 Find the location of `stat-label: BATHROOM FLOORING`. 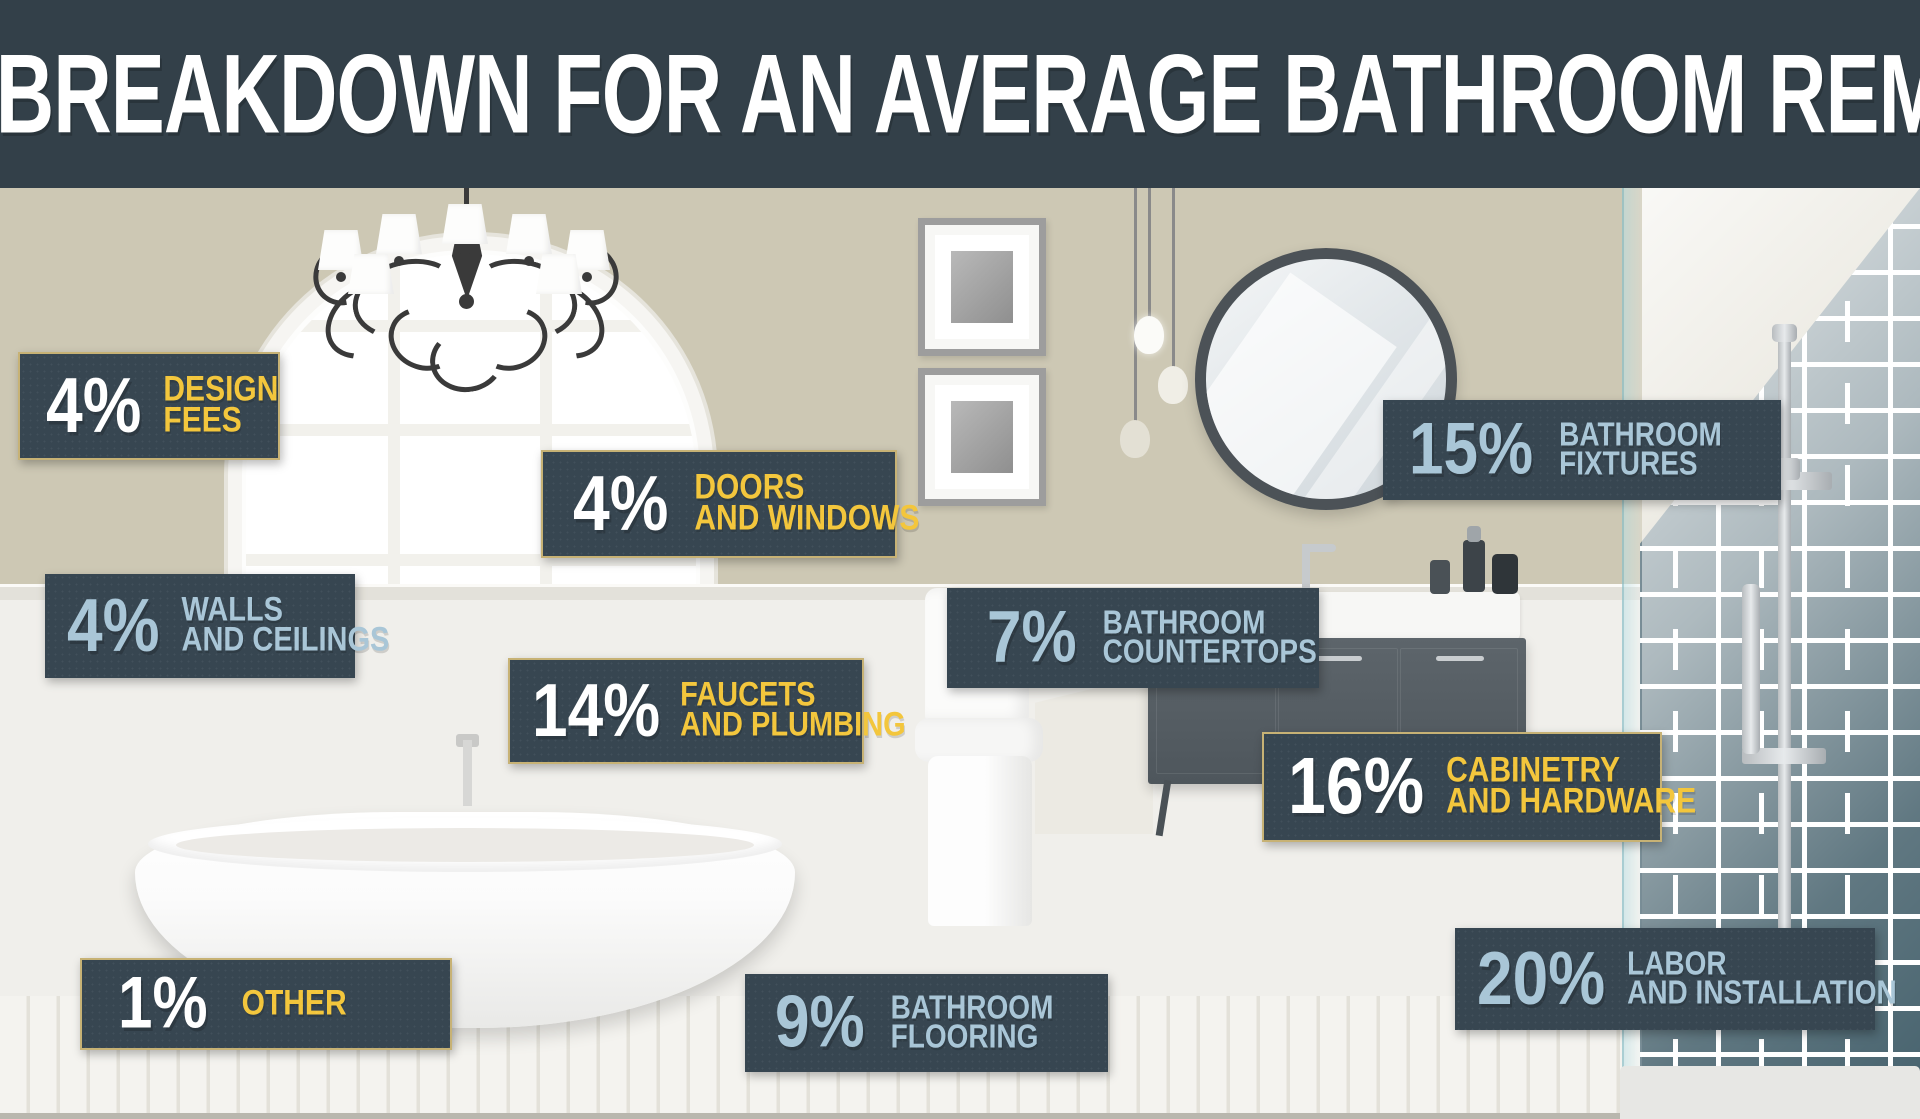

stat-label: BATHROOM FLOORING is located at coordinates (972, 1022).